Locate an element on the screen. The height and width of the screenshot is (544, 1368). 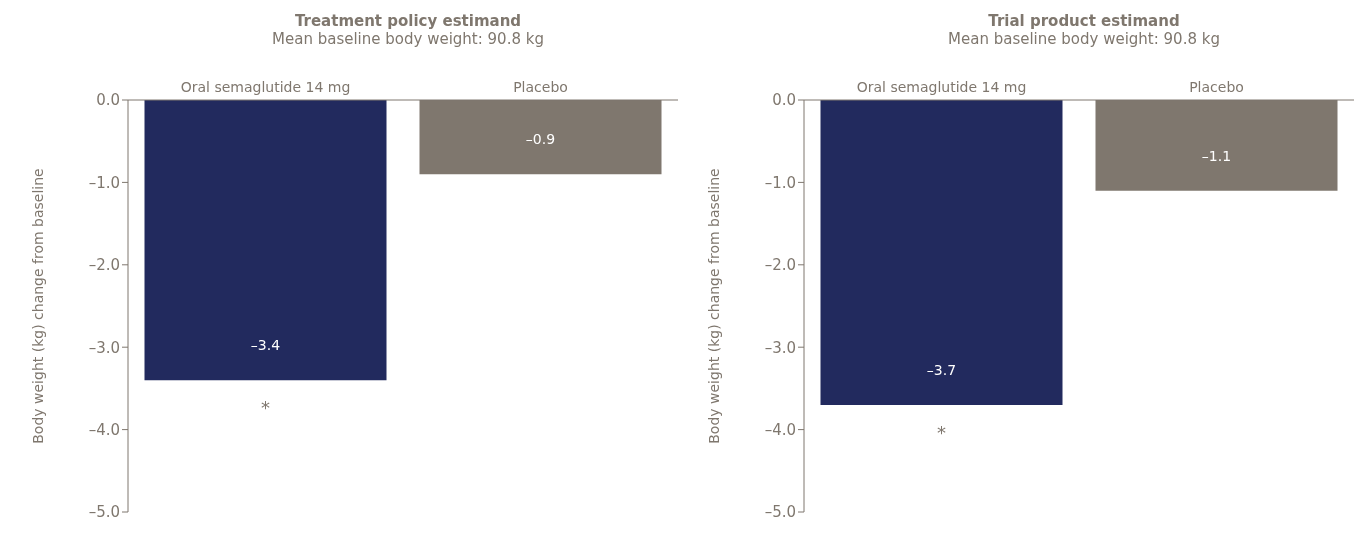
data-label: –3.7 is located at coordinates (941, 369).